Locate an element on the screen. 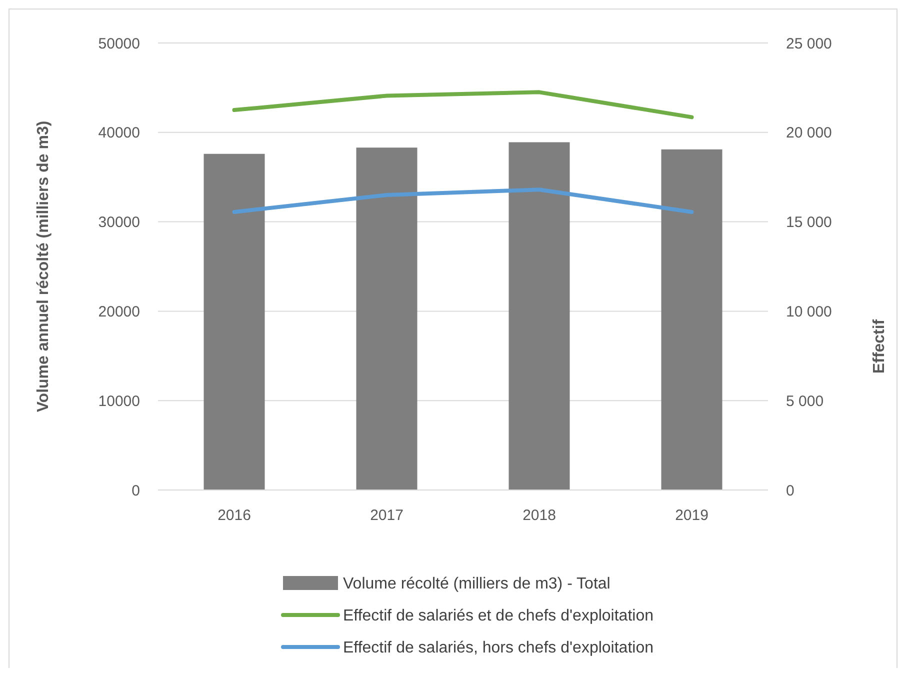 This screenshot has width=907, height=673. x-tick-label: 2017 is located at coordinates (387, 515).